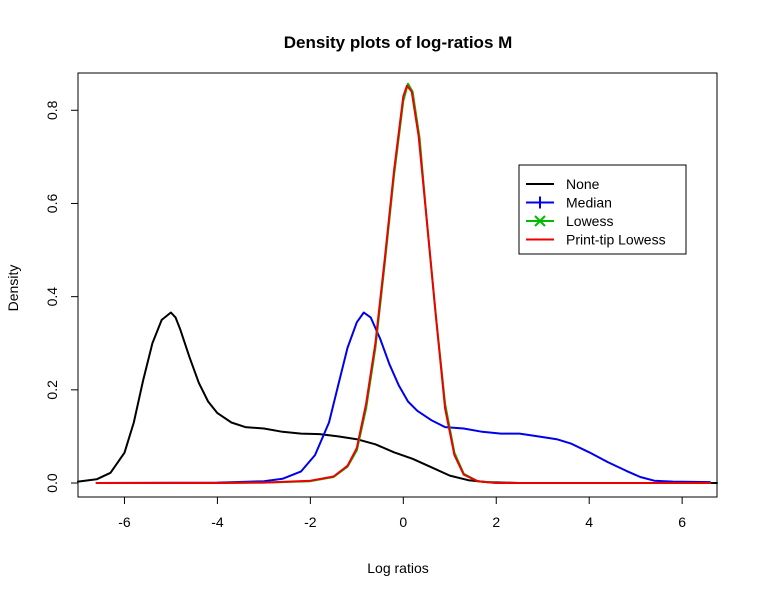 The width and height of the screenshot is (758, 596). Describe the element at coordinates (616, 240) in the screenshot. I see `legend-label: Print-tip Lowess` at that location.